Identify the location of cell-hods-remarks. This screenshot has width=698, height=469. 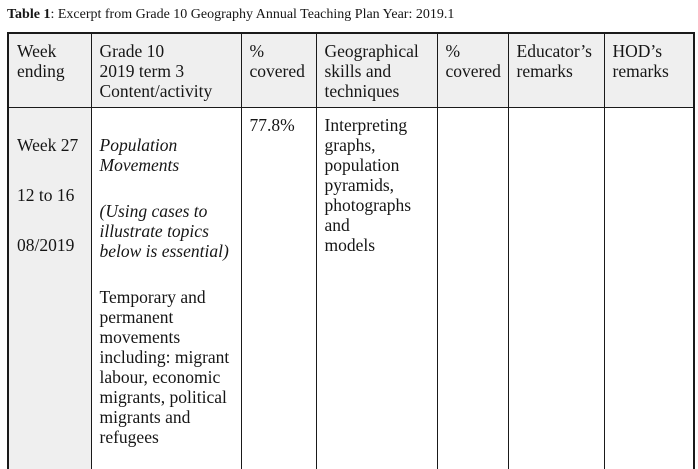
(649, 288).